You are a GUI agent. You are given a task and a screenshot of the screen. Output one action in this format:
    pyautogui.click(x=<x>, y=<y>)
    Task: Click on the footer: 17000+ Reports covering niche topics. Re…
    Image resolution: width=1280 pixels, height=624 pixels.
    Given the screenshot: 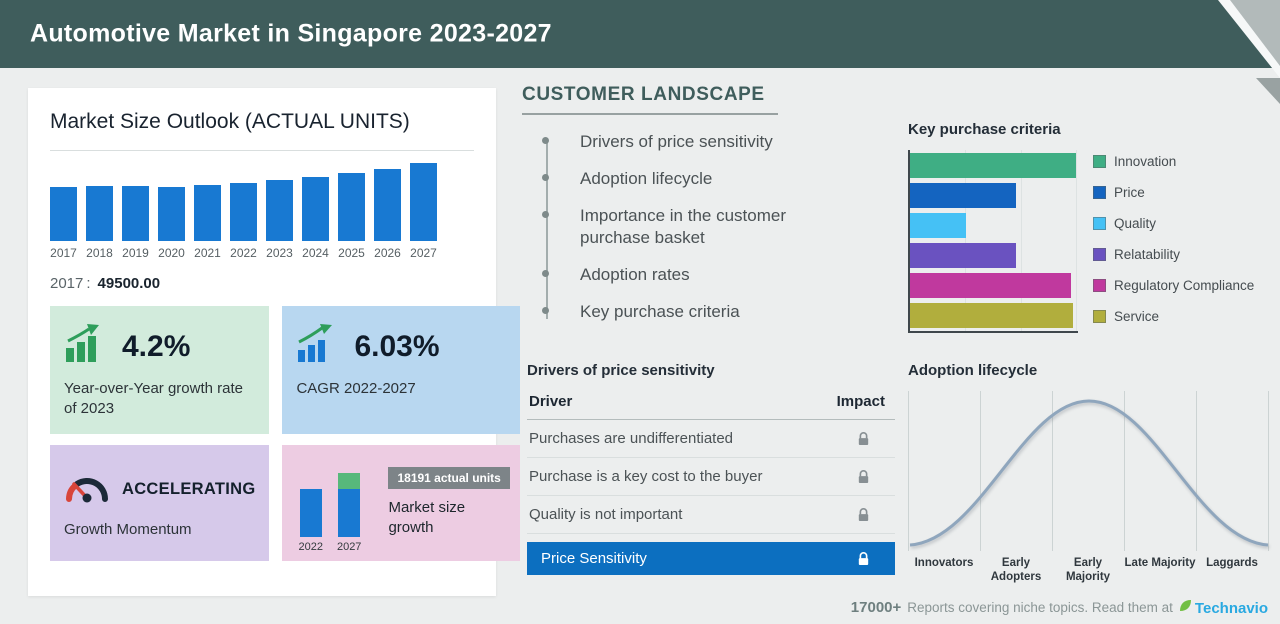 What is the action you would take?
    pyautogui.click(x=1059, y=608)
    